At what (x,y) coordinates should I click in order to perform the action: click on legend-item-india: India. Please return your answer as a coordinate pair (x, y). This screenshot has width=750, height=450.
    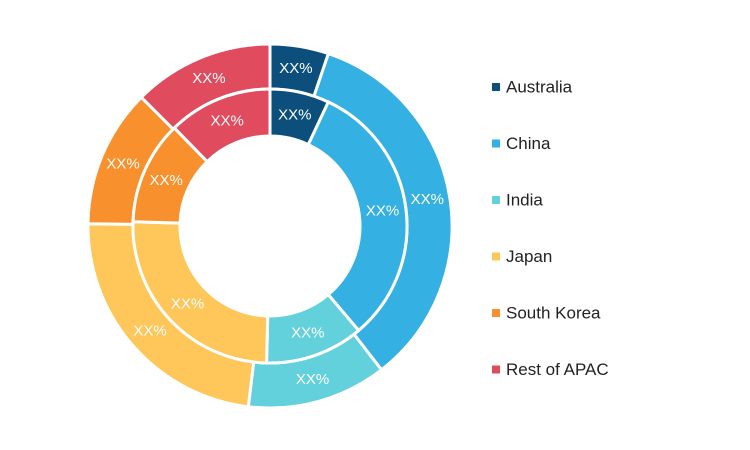
    Looking at the image, I should click on (517, 200).